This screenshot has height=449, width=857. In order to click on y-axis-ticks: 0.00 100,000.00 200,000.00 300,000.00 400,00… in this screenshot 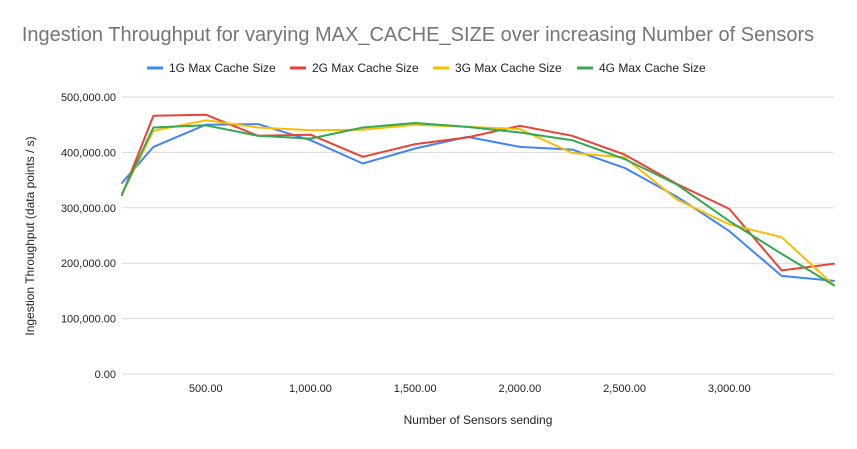, I will do `click(88, 236)`.